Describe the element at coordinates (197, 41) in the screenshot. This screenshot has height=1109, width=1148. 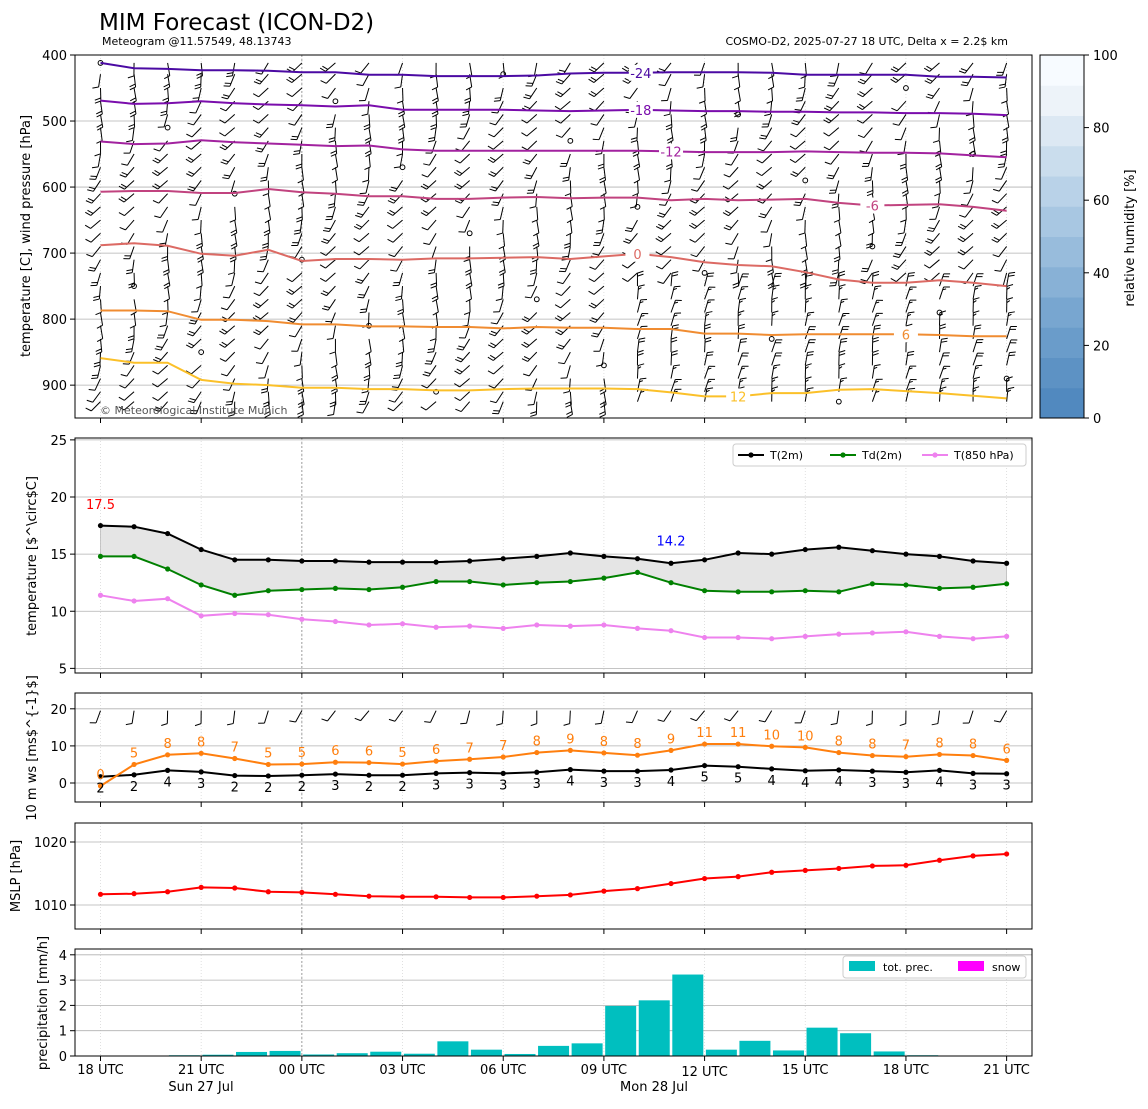
I see `figure-subtitle-left: Meteogram @11.57549, 48.13743` at that location.